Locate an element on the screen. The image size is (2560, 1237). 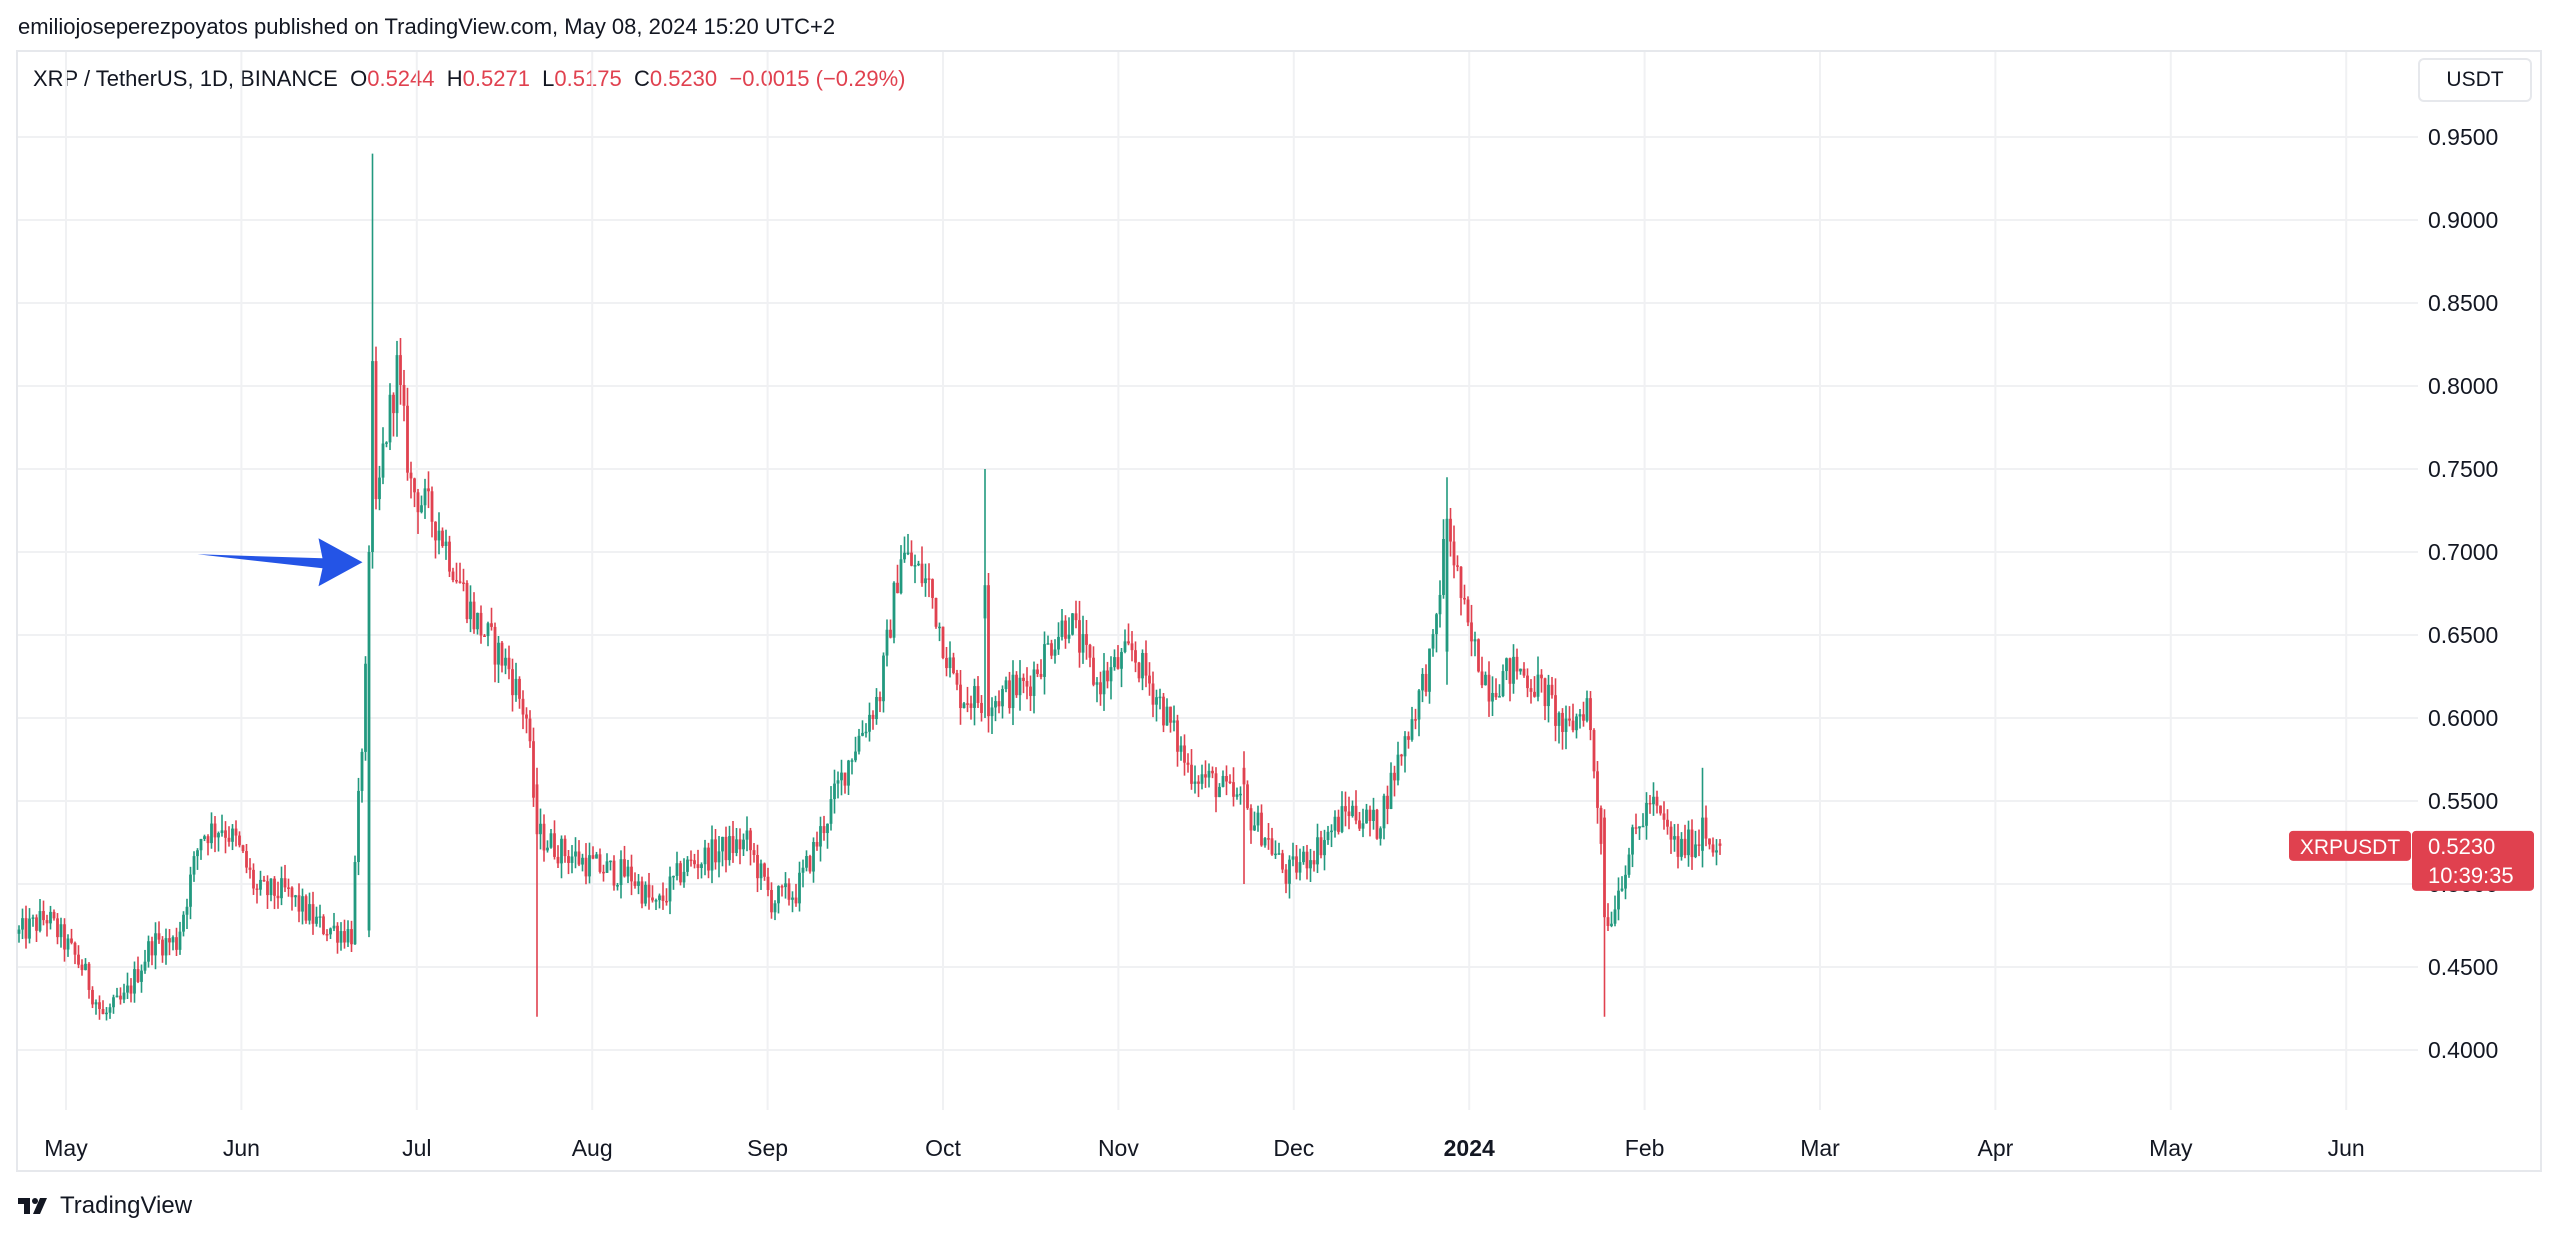
x-tick-label: Jun is located at coordinates (2346, 1148).